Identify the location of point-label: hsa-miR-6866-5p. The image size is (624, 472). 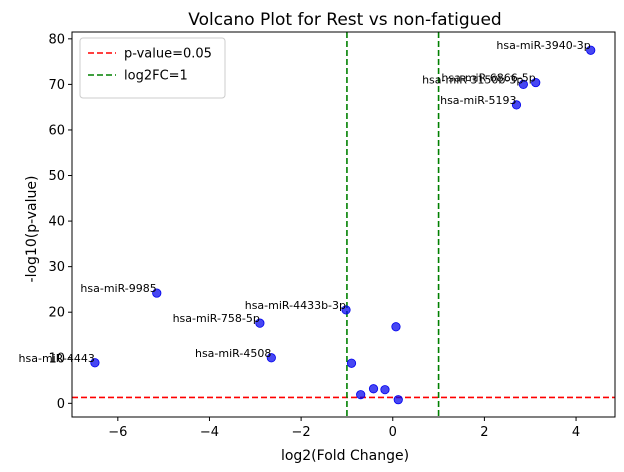
(488, 78).